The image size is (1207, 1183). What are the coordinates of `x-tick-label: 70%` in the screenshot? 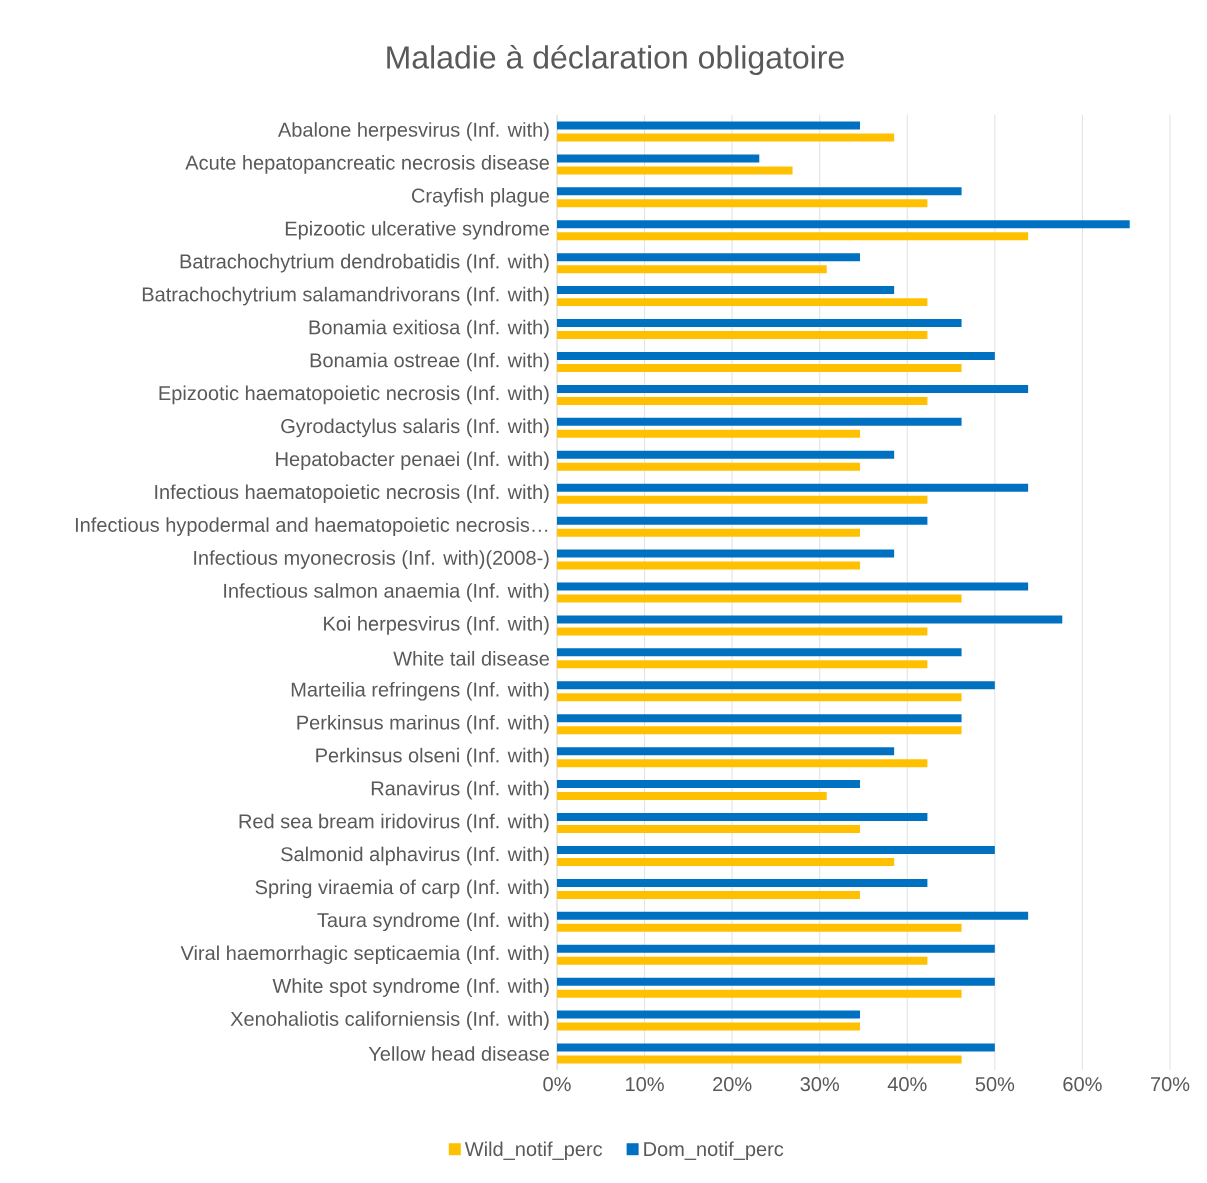 It's located at (1170, 1084).